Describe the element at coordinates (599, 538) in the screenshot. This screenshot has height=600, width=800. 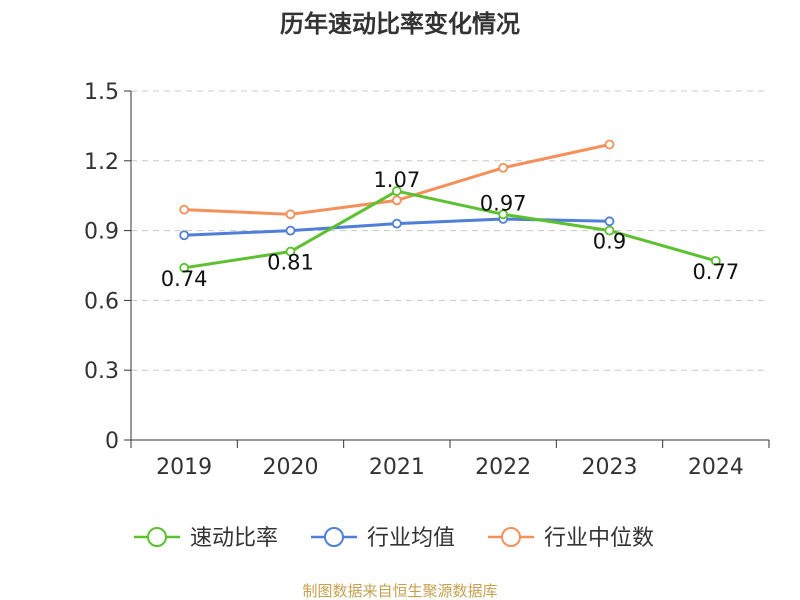
I see `legend-label: 行业中位数` at that location.